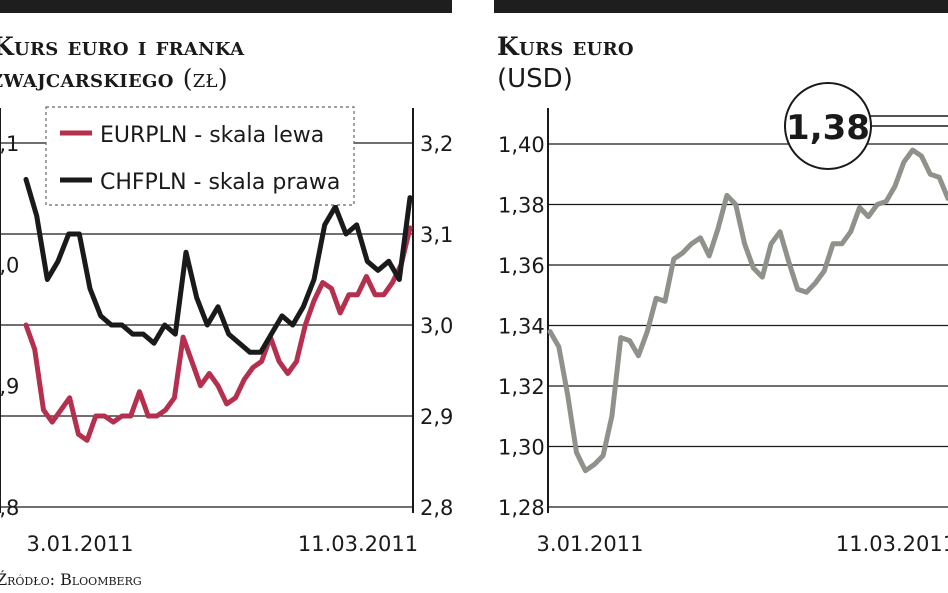  Describe the element at coordinates (205, 78) in the screenshot. I see `left-chart-unit: (zł)` at that location.